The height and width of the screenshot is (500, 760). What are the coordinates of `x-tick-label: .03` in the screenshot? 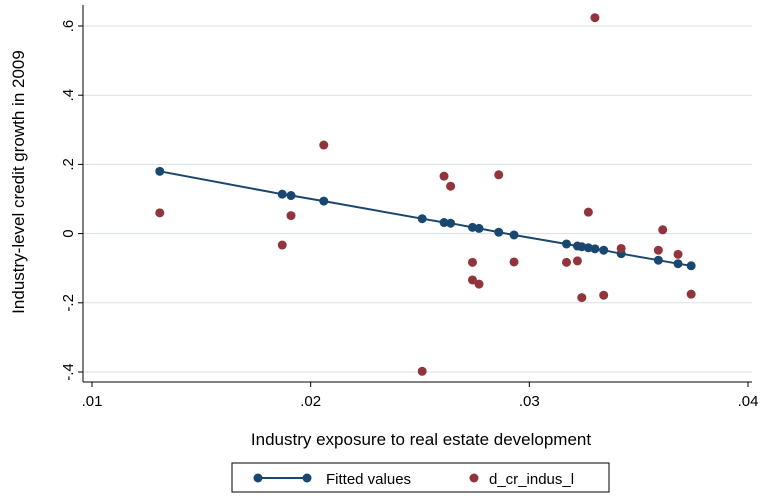 It's located at (529, 401).